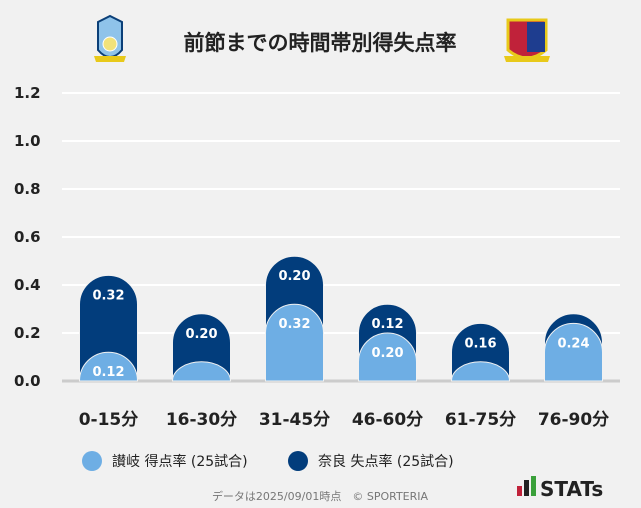 This screenshot has height=508, width=641. Describe the element at coordinates (27, 141) in the screenshot. I see `y-tick-label: 1.0` at that location.